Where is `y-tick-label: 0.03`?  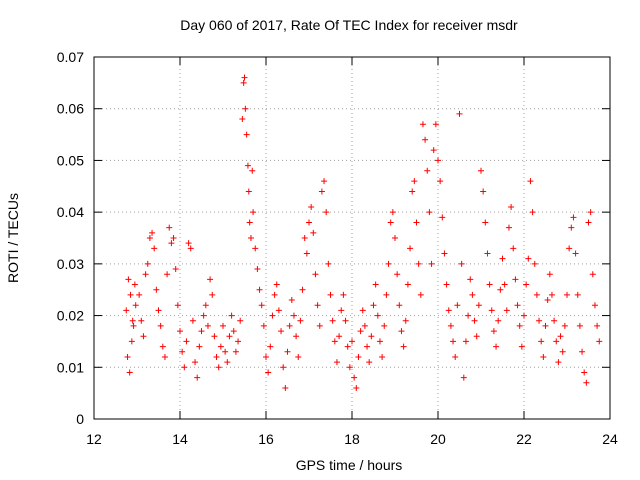 y-tick-label: 0.03 is located at coordinates (70, 264).